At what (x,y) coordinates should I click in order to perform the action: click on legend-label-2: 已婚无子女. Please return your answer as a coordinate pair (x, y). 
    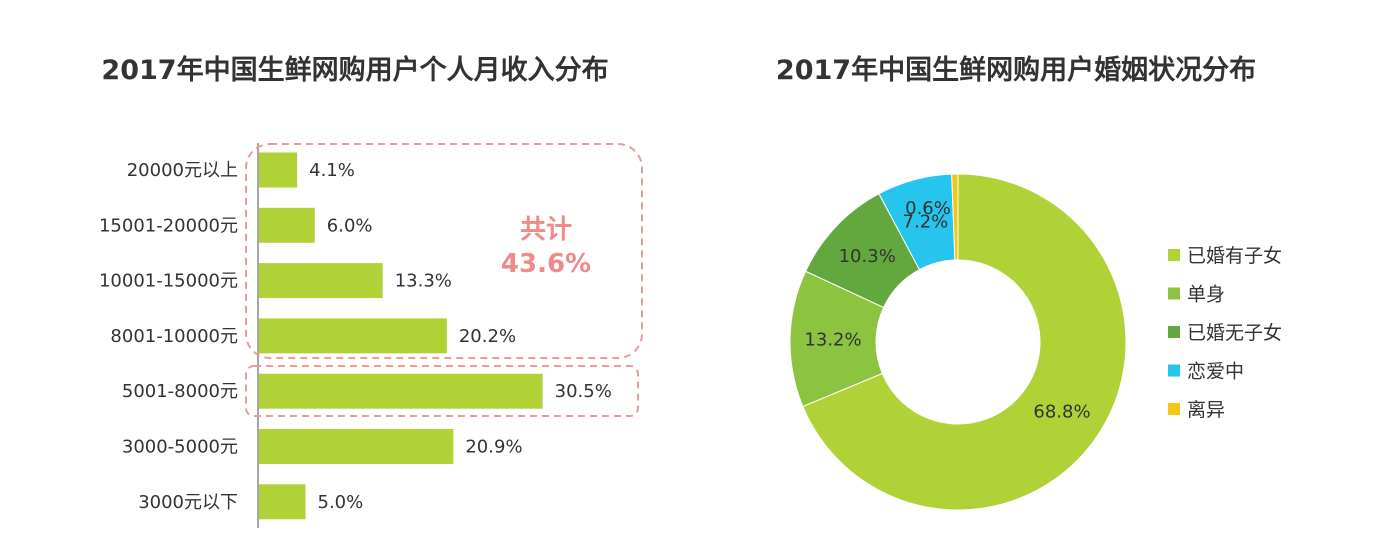
    Looking at the image, I should click on (1234, 333).